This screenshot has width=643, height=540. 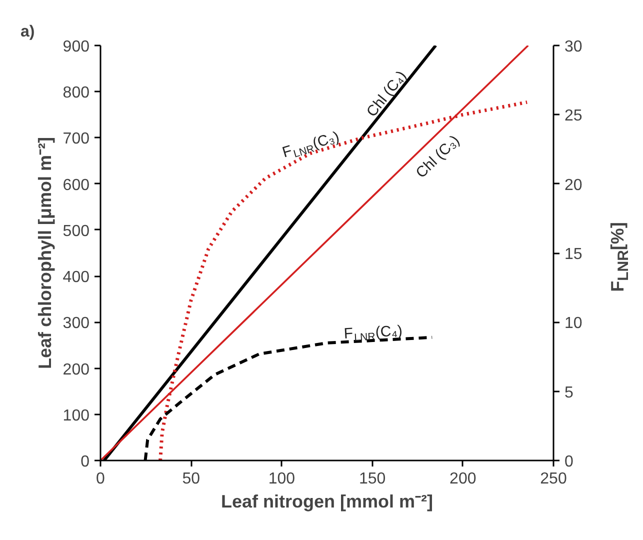 What do you see at coordinates (569, 393) in the screenshot?
I see `y2-tick-label: 5` at bounding box center [569, 393].